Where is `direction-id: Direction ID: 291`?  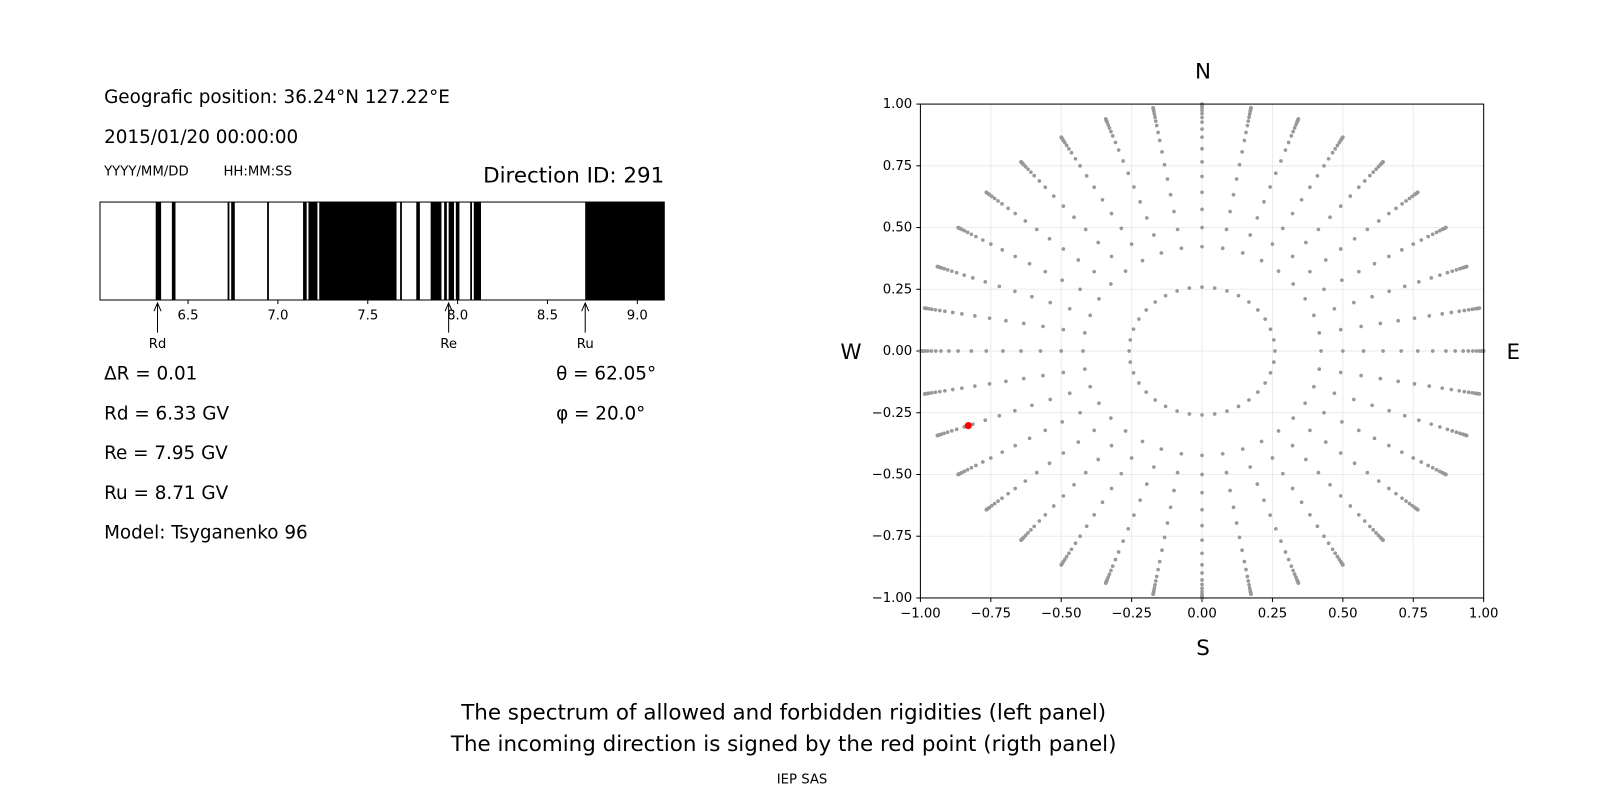
direction-id: Direction ID: 291 is located at coordinates (573, 176).